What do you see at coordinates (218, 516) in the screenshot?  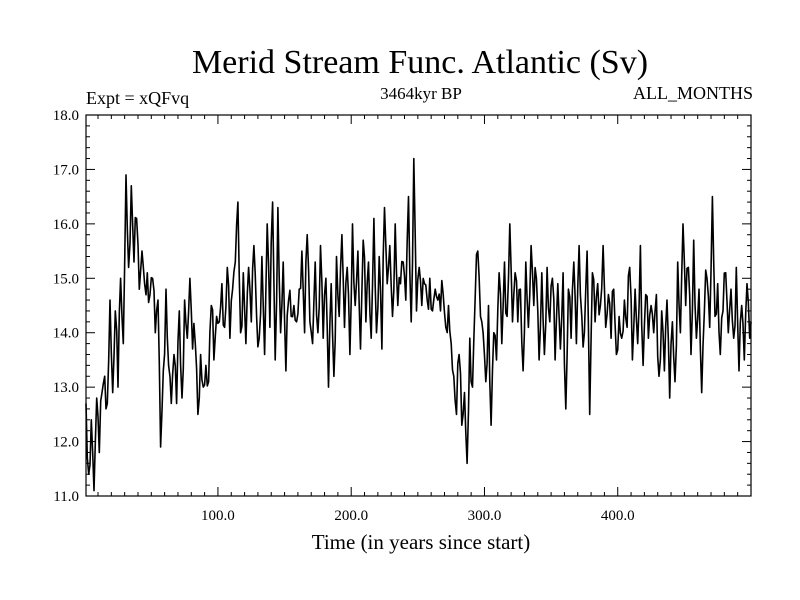 I see `x-tick-label: 100.0` at bounding box center [218, 516].